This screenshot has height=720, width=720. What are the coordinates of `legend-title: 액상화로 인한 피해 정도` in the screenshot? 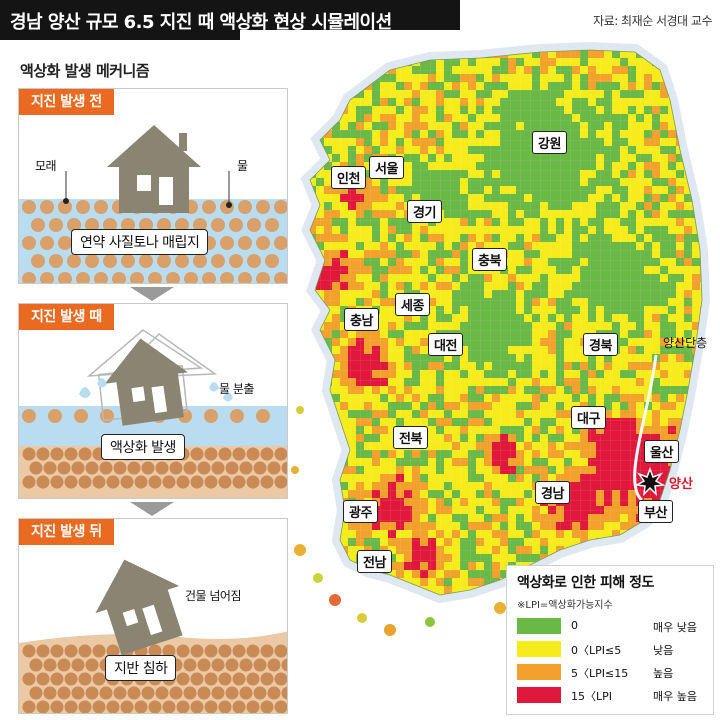 It's located at (585, 583).